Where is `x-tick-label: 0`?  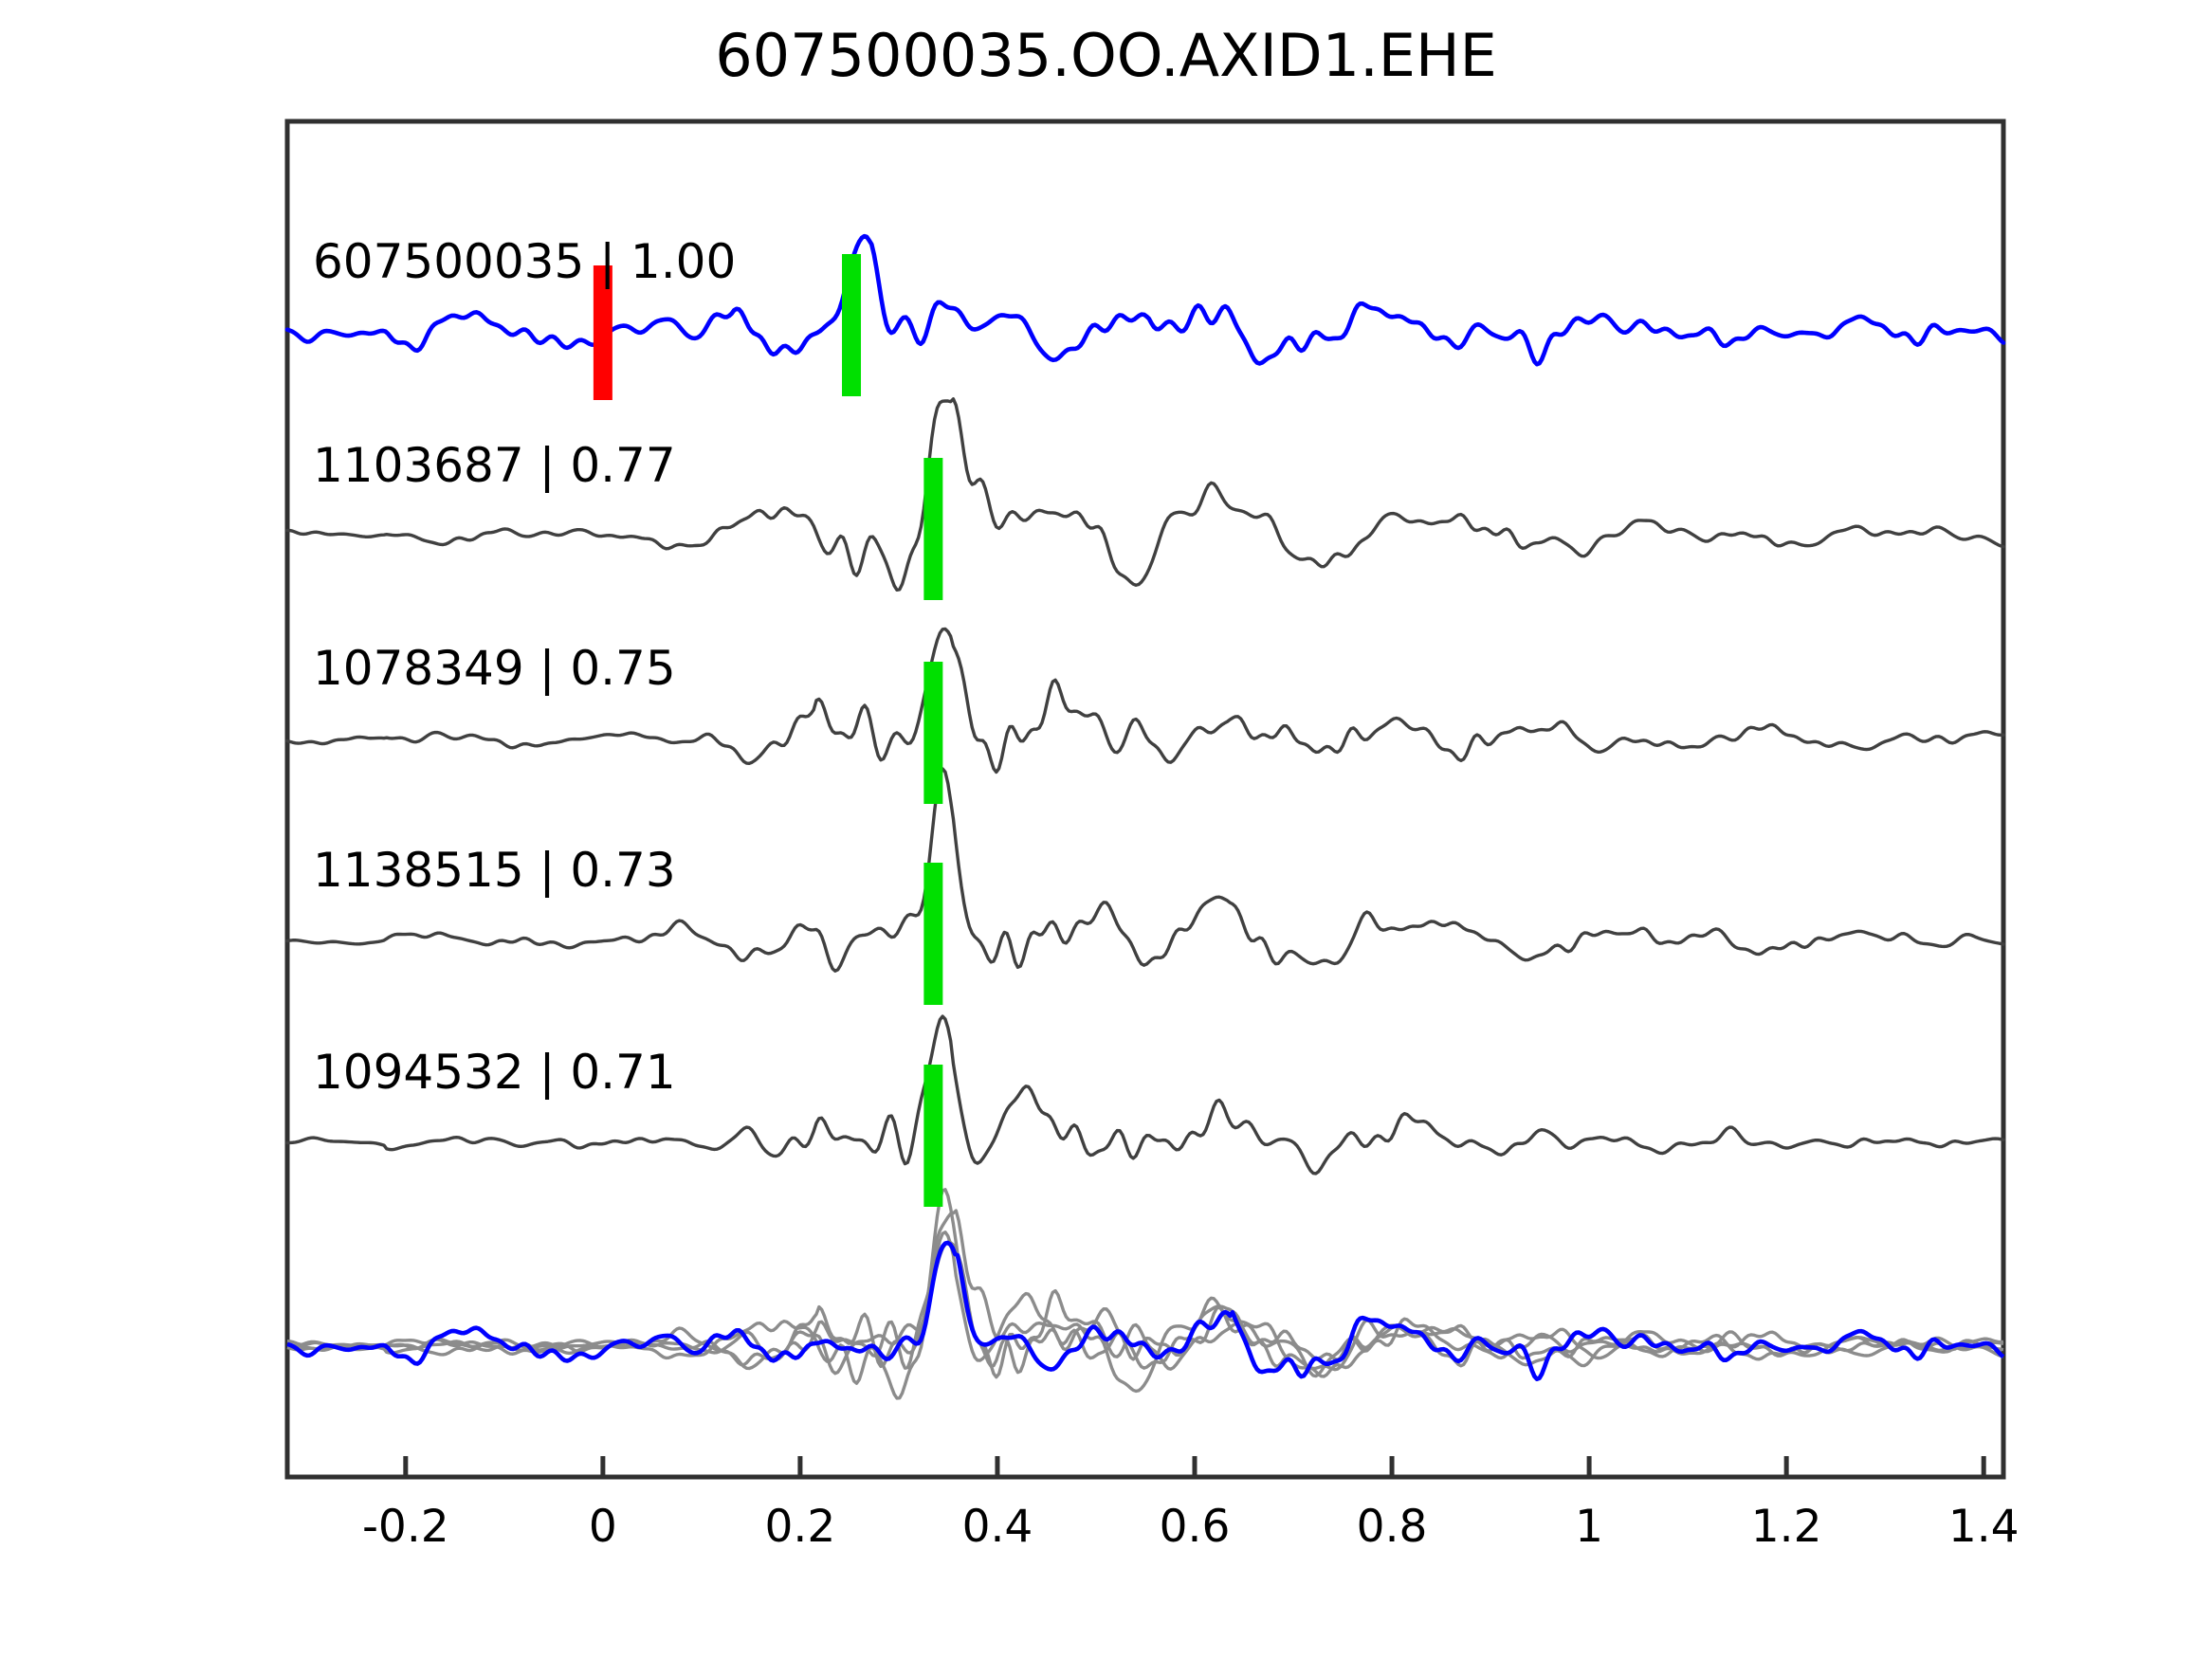
x-tick-label: 0 is located at coordinates (603, 1527).